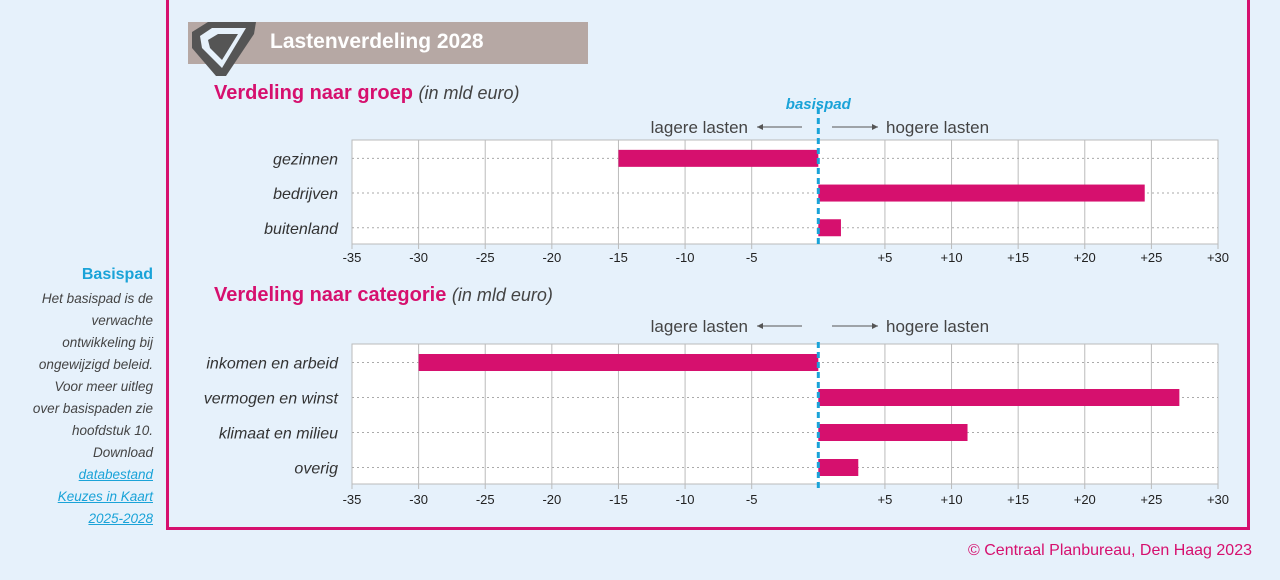 This screenshot has width=1280, height=580. I want to click on sidebar-link-line: 2025-2028, so click(120, 518).